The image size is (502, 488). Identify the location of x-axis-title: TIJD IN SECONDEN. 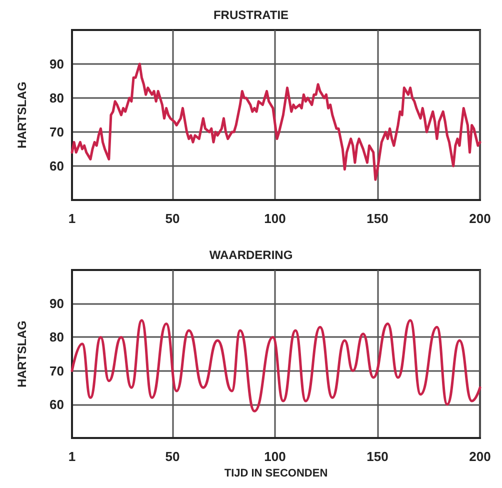
(276, 474).